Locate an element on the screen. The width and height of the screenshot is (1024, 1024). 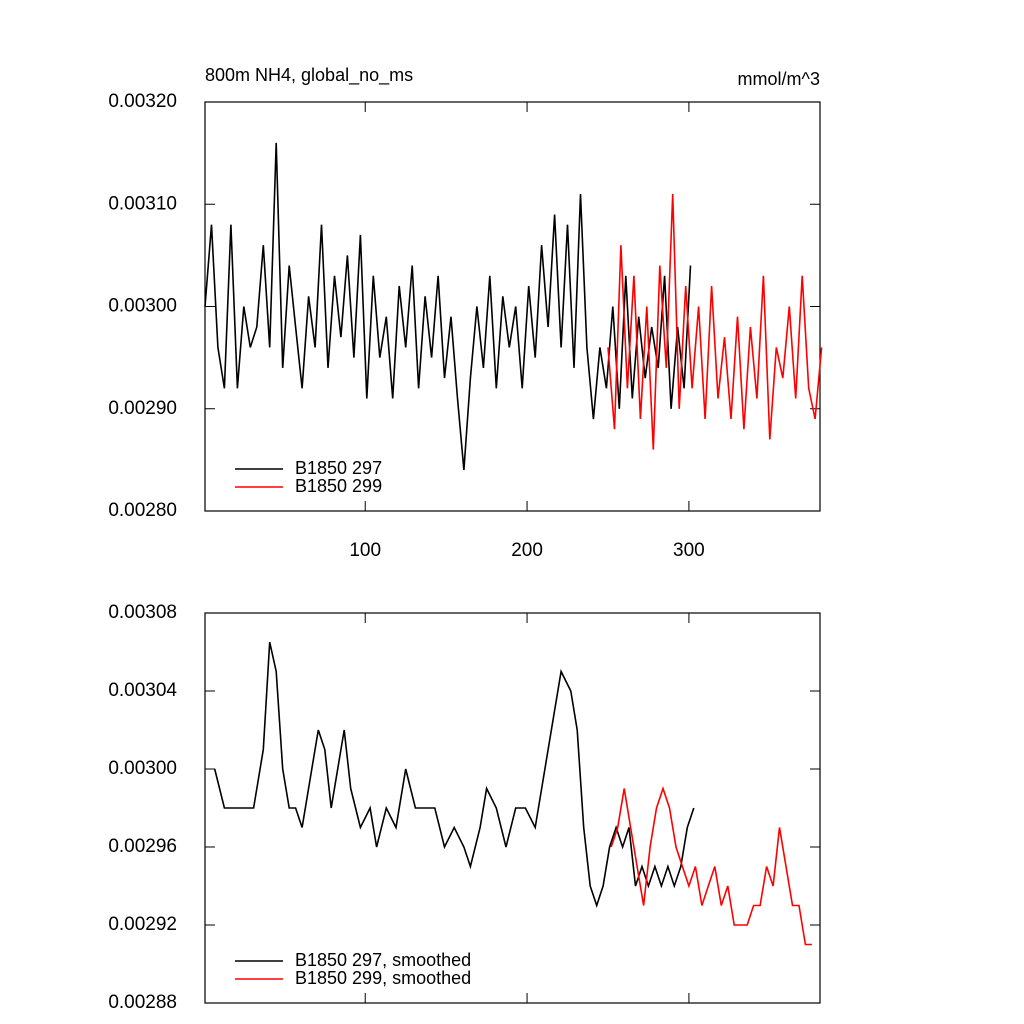
chart-title: 800m NH4, global_no_ms is located at coordinates (309, 75).